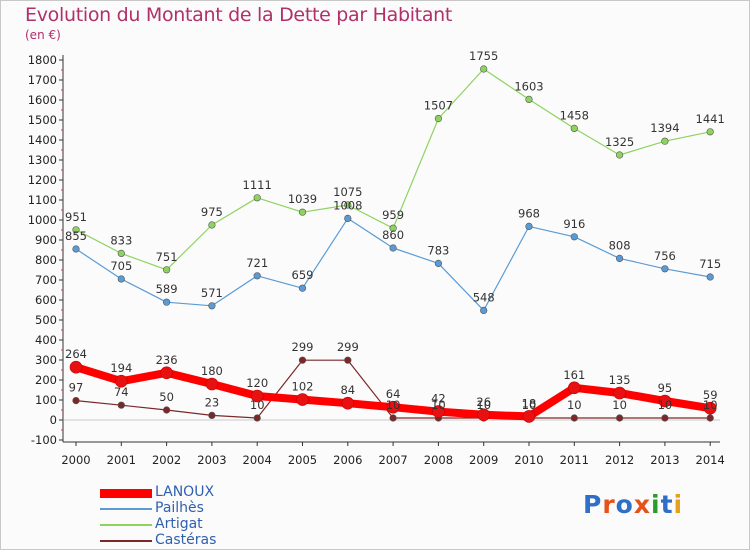 This screenshot has width=750, height=550. What do you see at coordinates (393, 391) in the screenshot?
I see `series-lanoux` at bounding box center [393, 391].